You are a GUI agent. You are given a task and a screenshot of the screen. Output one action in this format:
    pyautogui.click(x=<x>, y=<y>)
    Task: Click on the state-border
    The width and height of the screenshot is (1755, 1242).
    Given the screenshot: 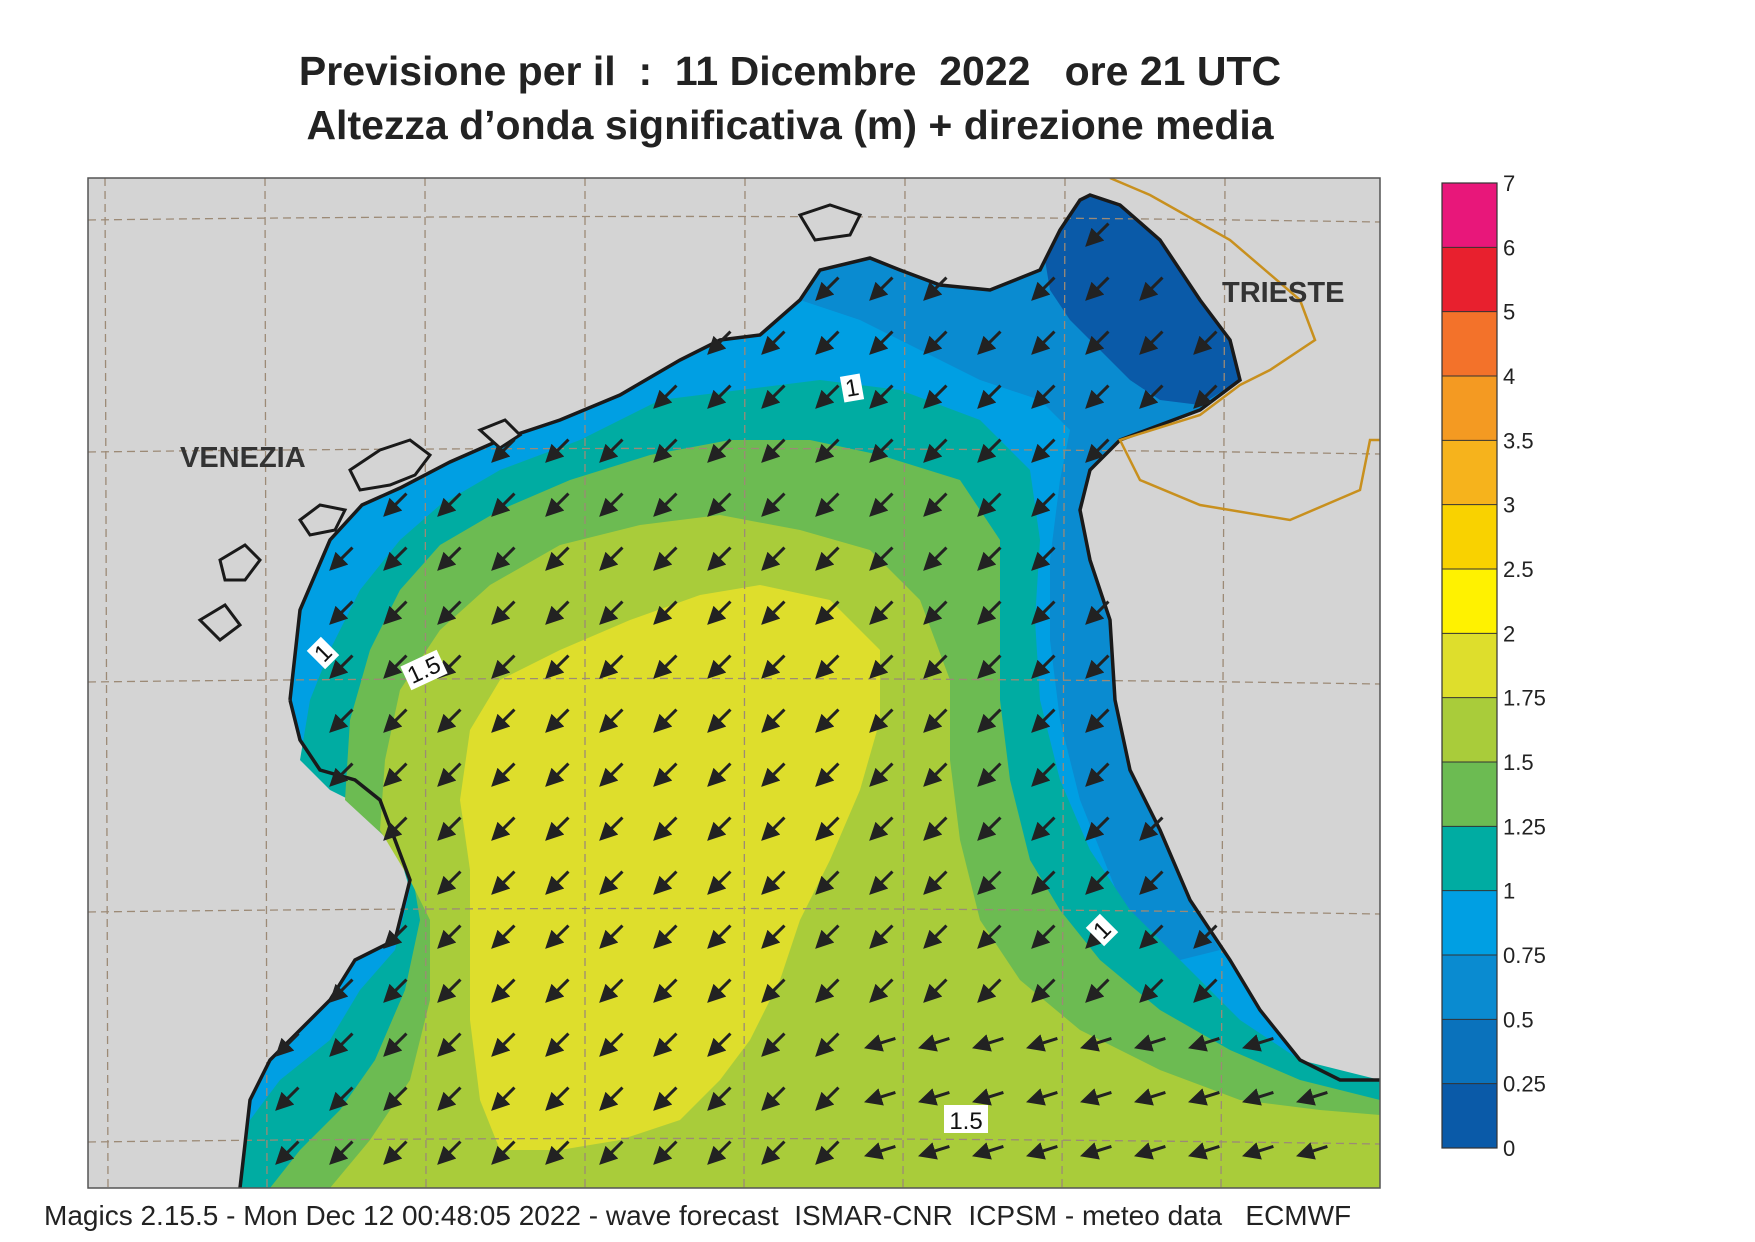 What is the action you would take?
    pyautogui.click(x=1244, y=350)
    